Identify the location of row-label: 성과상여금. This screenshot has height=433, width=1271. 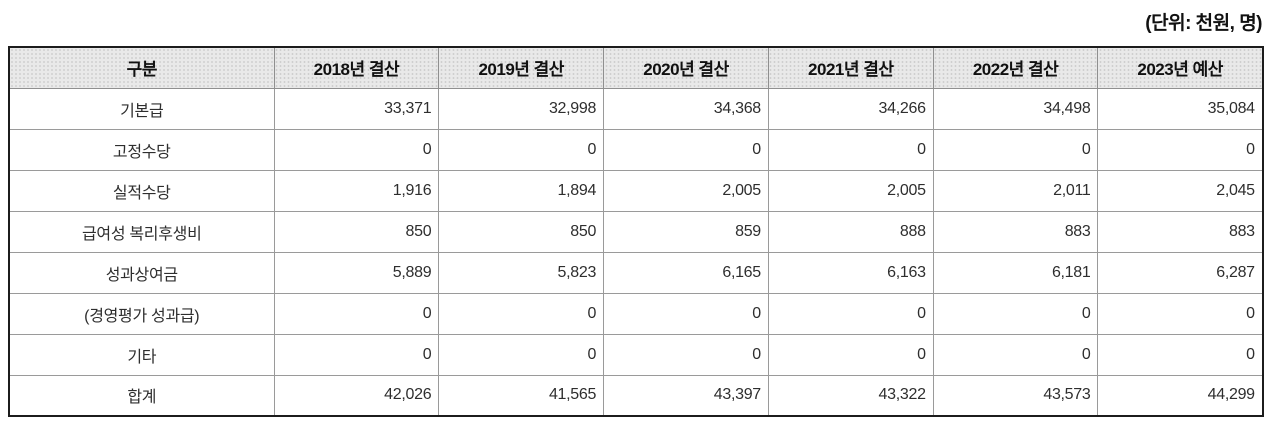
(141, 272).